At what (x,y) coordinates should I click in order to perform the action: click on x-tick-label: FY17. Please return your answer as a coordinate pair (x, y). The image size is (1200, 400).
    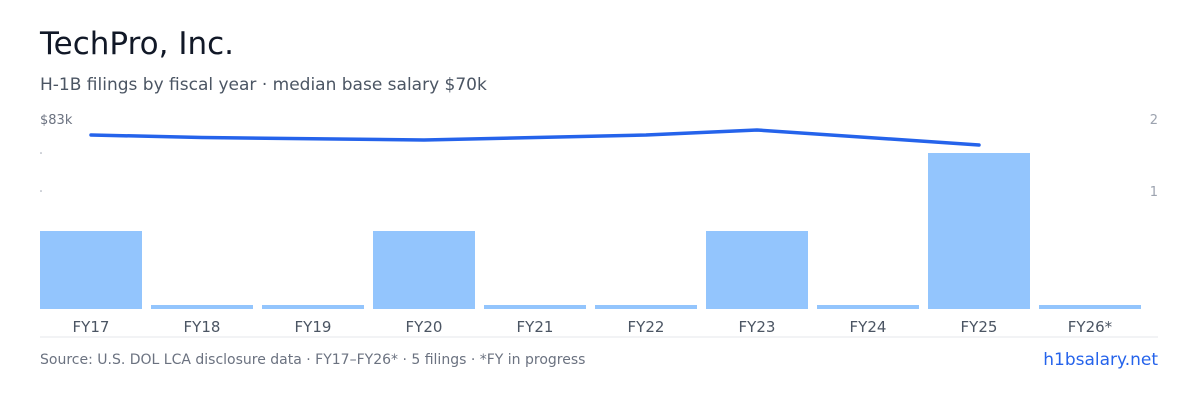
    Looking at the image, I should click on (91, 327).